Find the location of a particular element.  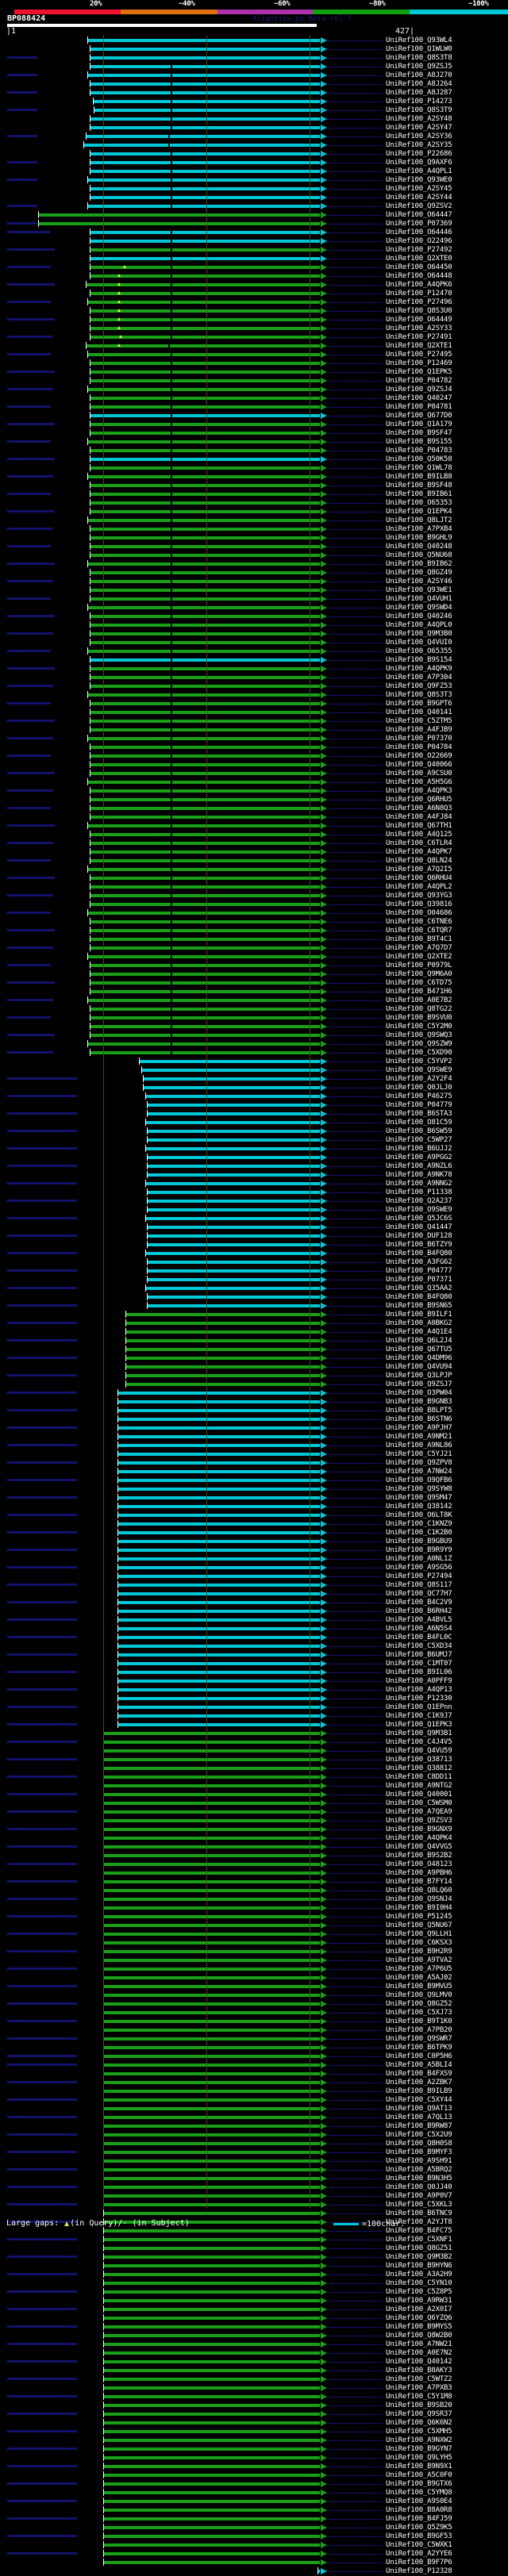

alignment-row: UniRef100_O48123 is located at coordinates (254, 1865).